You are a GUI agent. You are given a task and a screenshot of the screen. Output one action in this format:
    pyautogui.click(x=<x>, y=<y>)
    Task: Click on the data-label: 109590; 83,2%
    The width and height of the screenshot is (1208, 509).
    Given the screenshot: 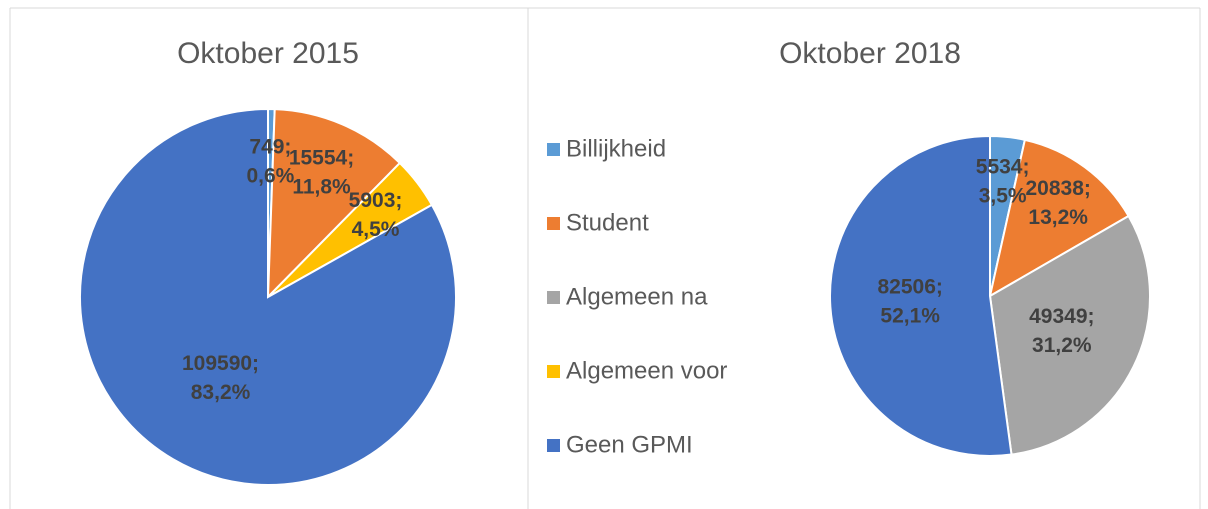 What is the action you would take?
    pyautogui.click(x=220, y=378)
    